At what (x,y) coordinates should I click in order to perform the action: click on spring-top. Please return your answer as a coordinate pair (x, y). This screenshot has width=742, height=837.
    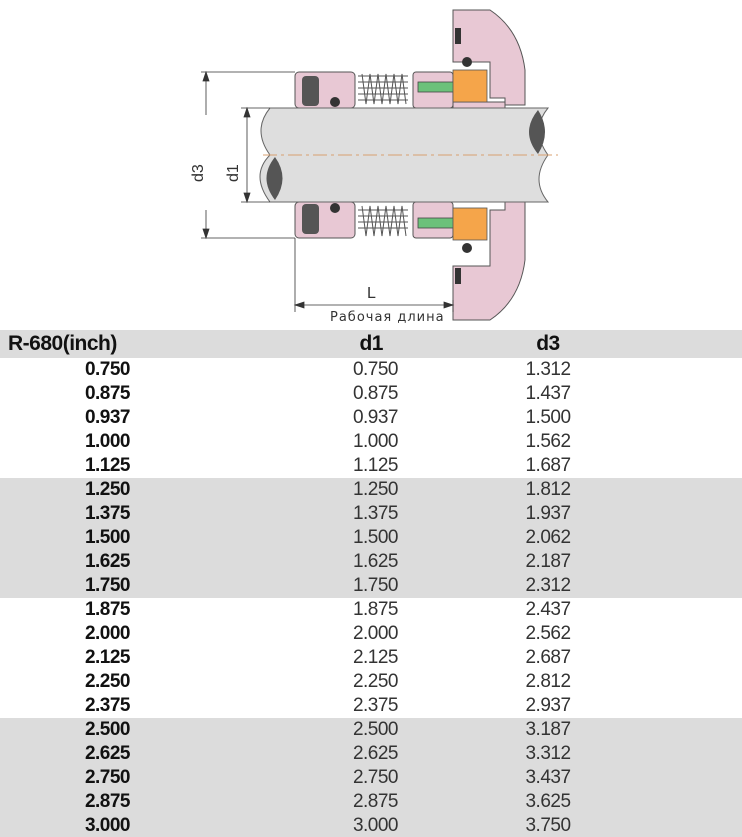
    Looking at the image, I should click on (383, 89).